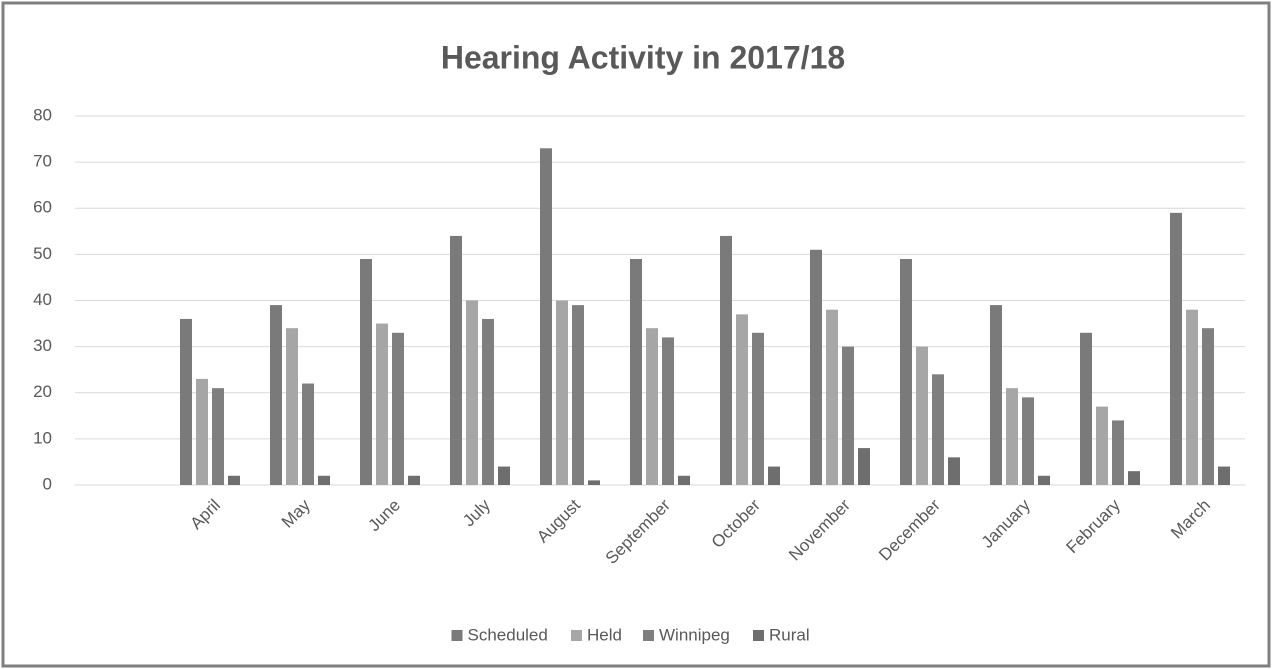  What do you see at coordinates (42, 253) in the screenshot?
I see `y-tick-label: 50` at bounding box center [42, 253].